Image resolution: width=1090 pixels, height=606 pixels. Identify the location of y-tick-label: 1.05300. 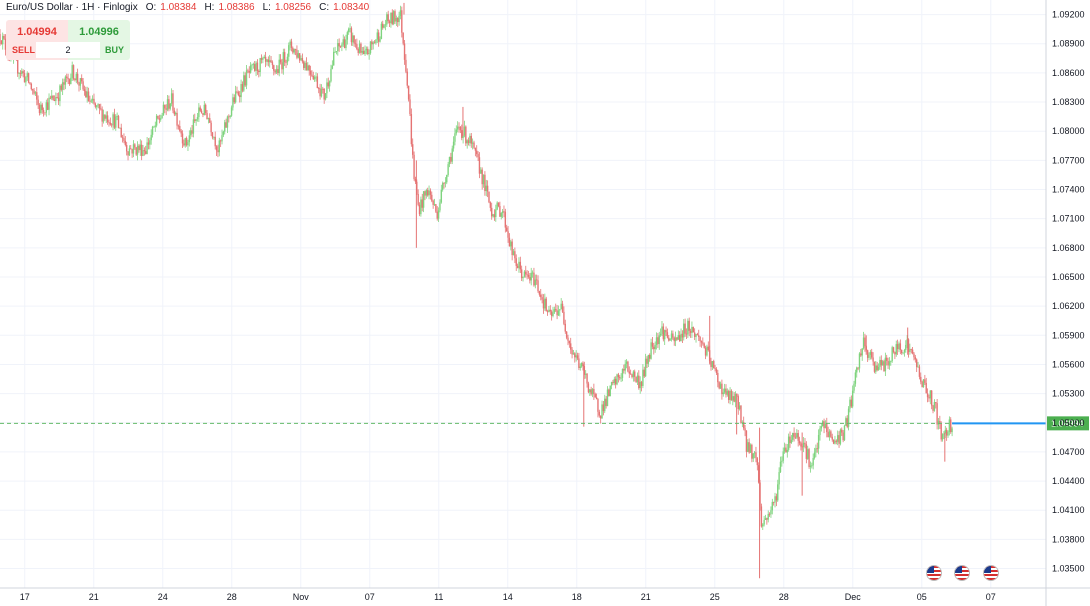
(1068, 394).